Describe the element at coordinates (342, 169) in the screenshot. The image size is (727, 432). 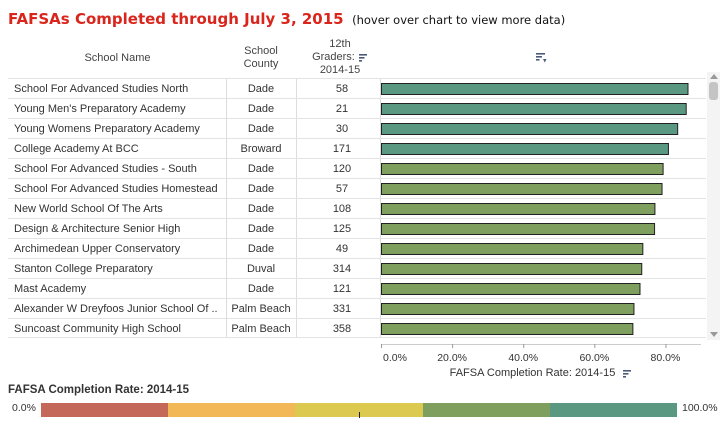
I see `graders-cell: 120` at that location.